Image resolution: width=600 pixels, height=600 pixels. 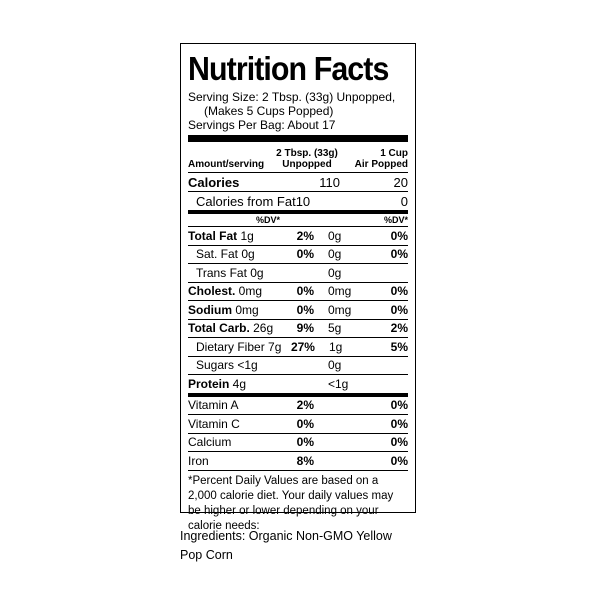 What do you see at coordinates (302, 346) in the screenshot?
I see `nutrient-dv1: 27%` at bounding box center [302, 346].